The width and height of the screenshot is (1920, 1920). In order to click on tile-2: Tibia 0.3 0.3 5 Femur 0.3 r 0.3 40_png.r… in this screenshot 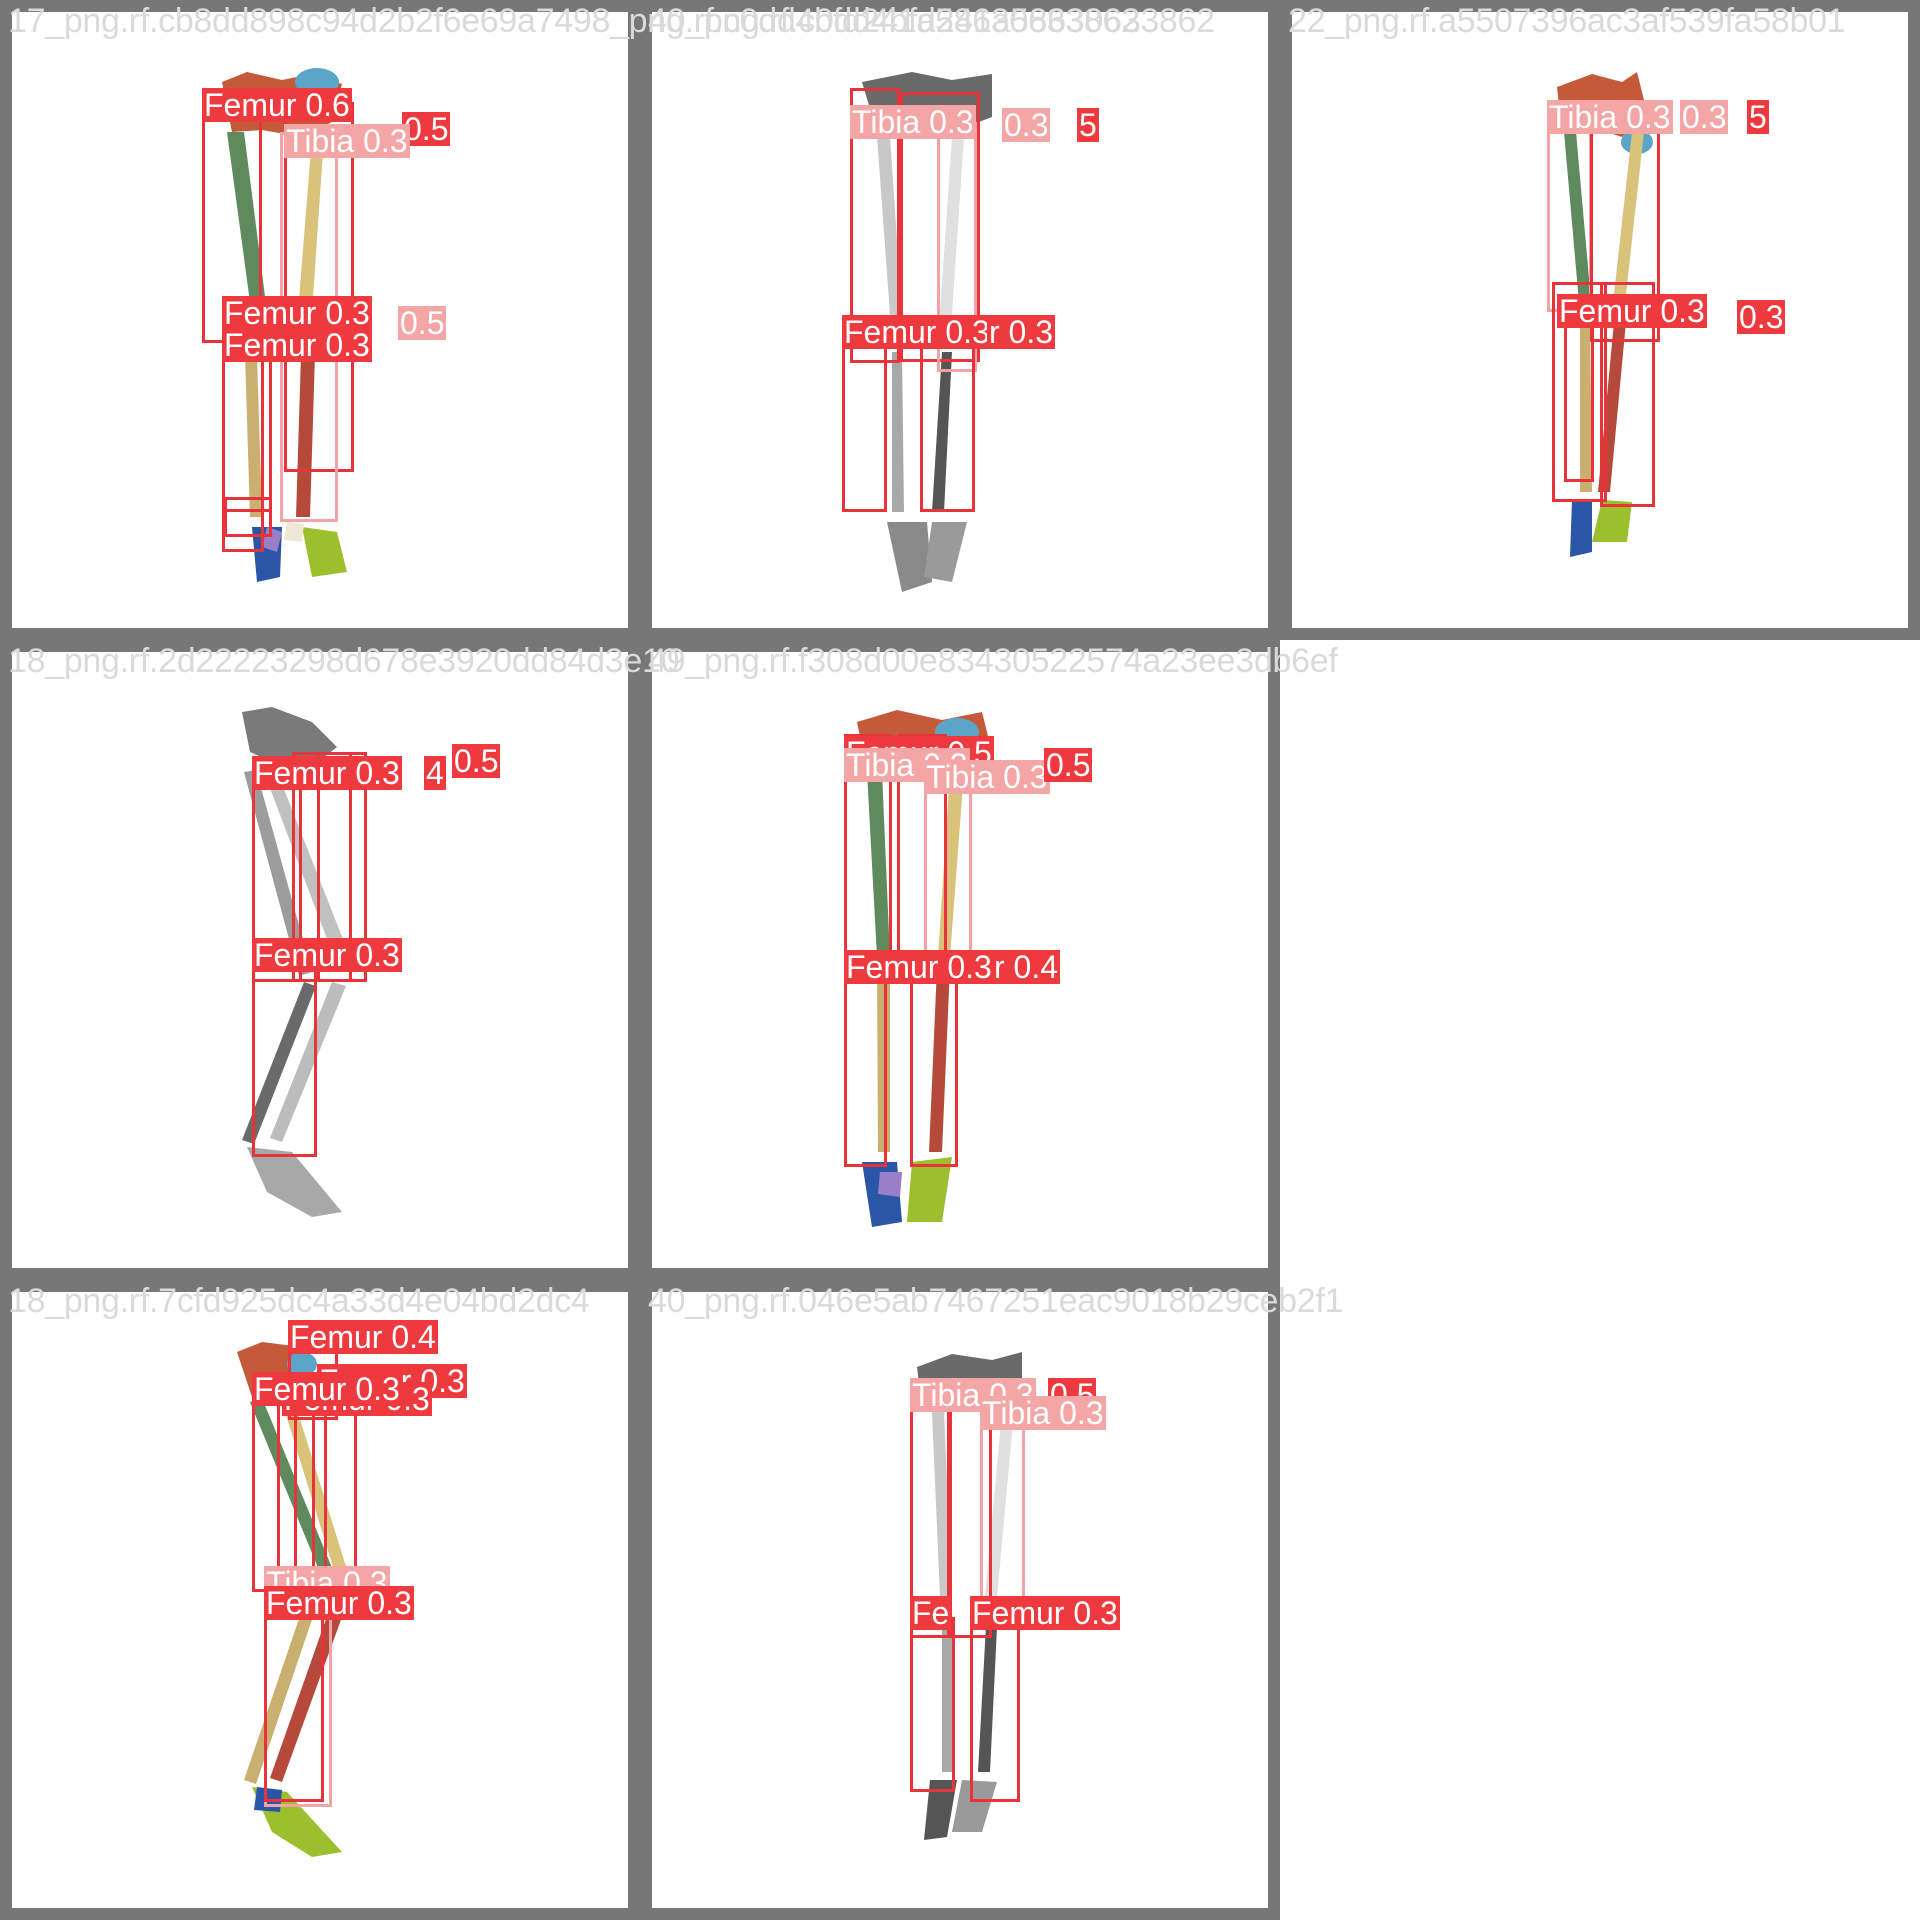, I will do `click(960, 320)`.